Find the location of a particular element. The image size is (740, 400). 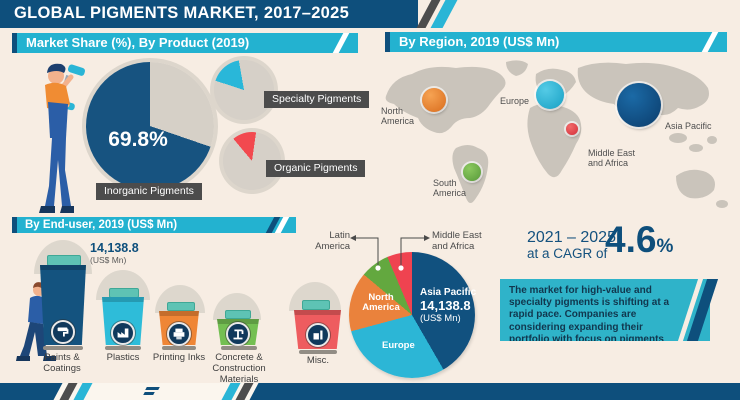

region-pie is located at coordinates (412, 315).